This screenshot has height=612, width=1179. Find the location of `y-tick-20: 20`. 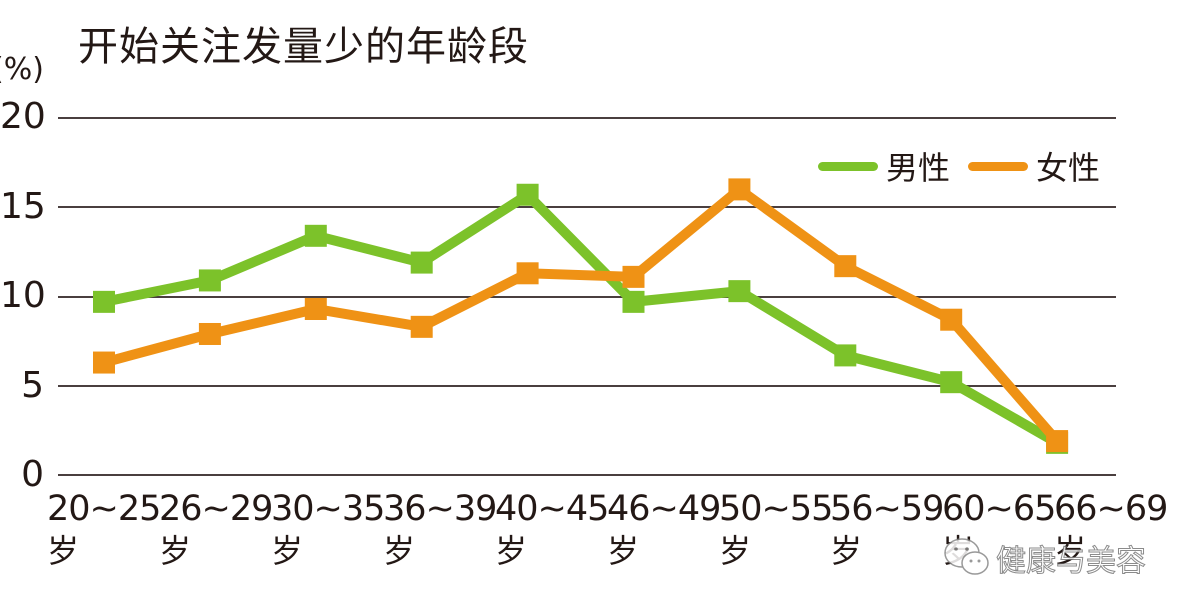

y-tick-20: 20 is located at coordinates (23, 116).